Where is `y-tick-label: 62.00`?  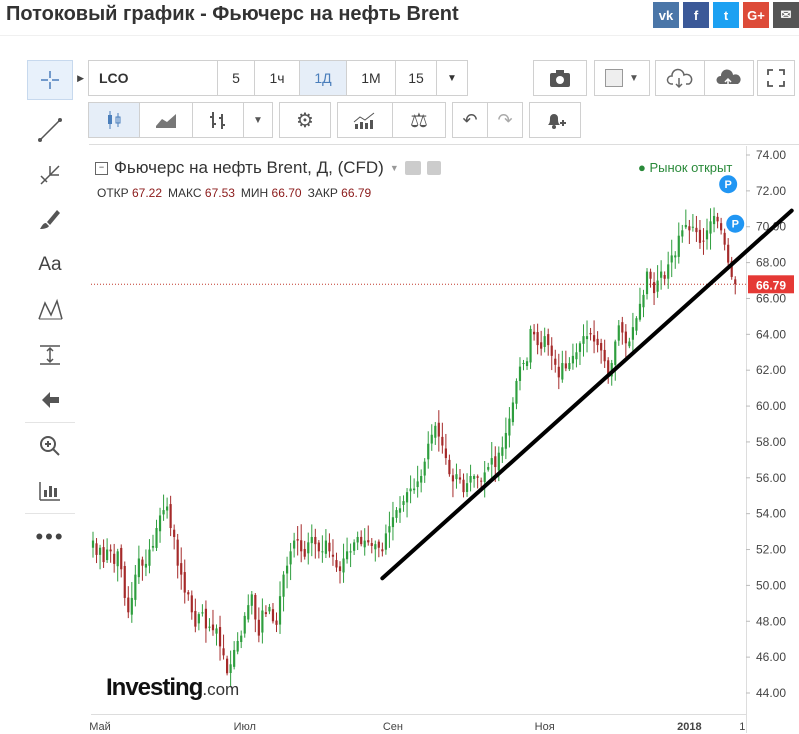
y-tick-label: 62.00 is located at coordinates (771, 370).